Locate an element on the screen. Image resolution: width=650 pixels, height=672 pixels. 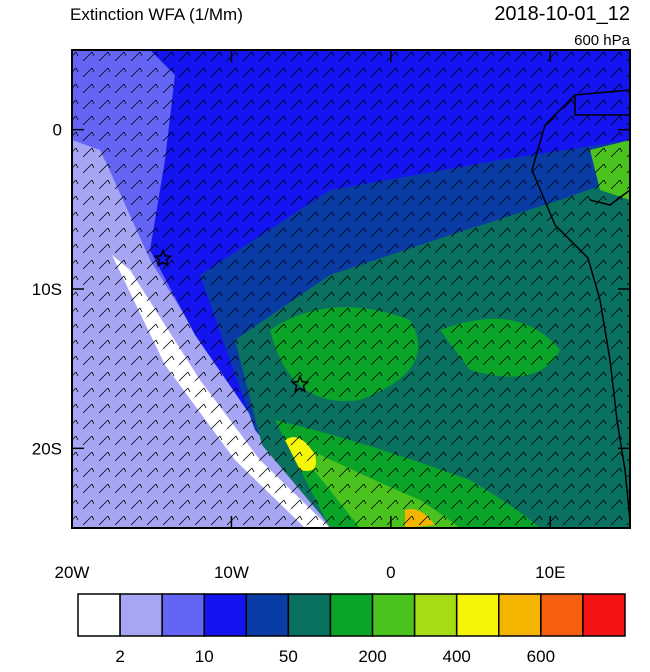
x-tick-label: 10W is located at coordinates (231, 572).